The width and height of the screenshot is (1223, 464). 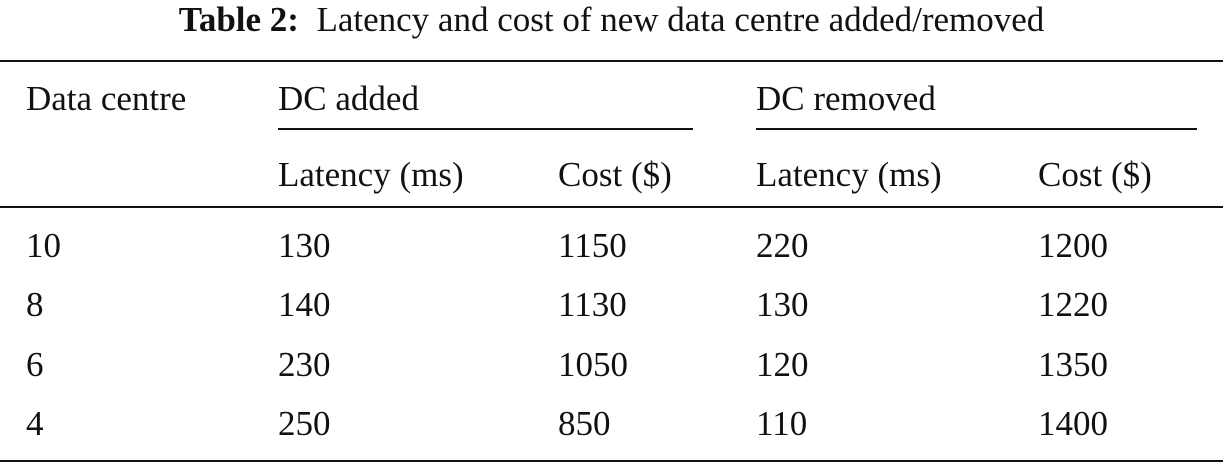 What do you see at coordinates (611, 461) in the screenshot?
I see `bottom-rule` at bounding box center [611, 461].